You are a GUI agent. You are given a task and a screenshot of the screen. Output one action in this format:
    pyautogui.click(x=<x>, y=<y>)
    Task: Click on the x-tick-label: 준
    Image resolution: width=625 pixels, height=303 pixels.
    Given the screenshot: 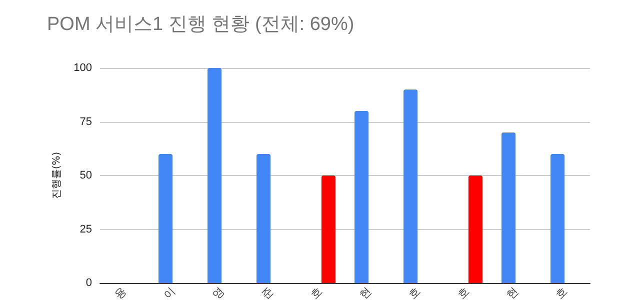 What is the action you would take?
    pyautogui.click(x=267, y=293)
    